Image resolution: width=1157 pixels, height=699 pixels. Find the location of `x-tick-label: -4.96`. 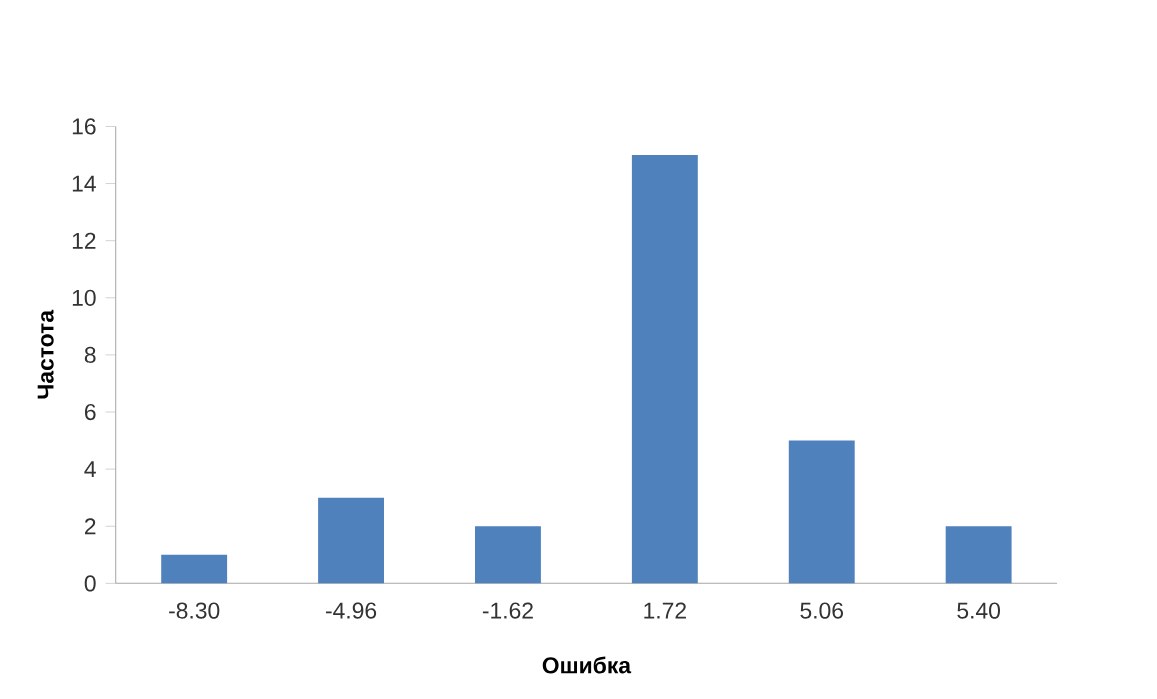

x-tick-label: -4.96 is located at coordinates (351, 610).